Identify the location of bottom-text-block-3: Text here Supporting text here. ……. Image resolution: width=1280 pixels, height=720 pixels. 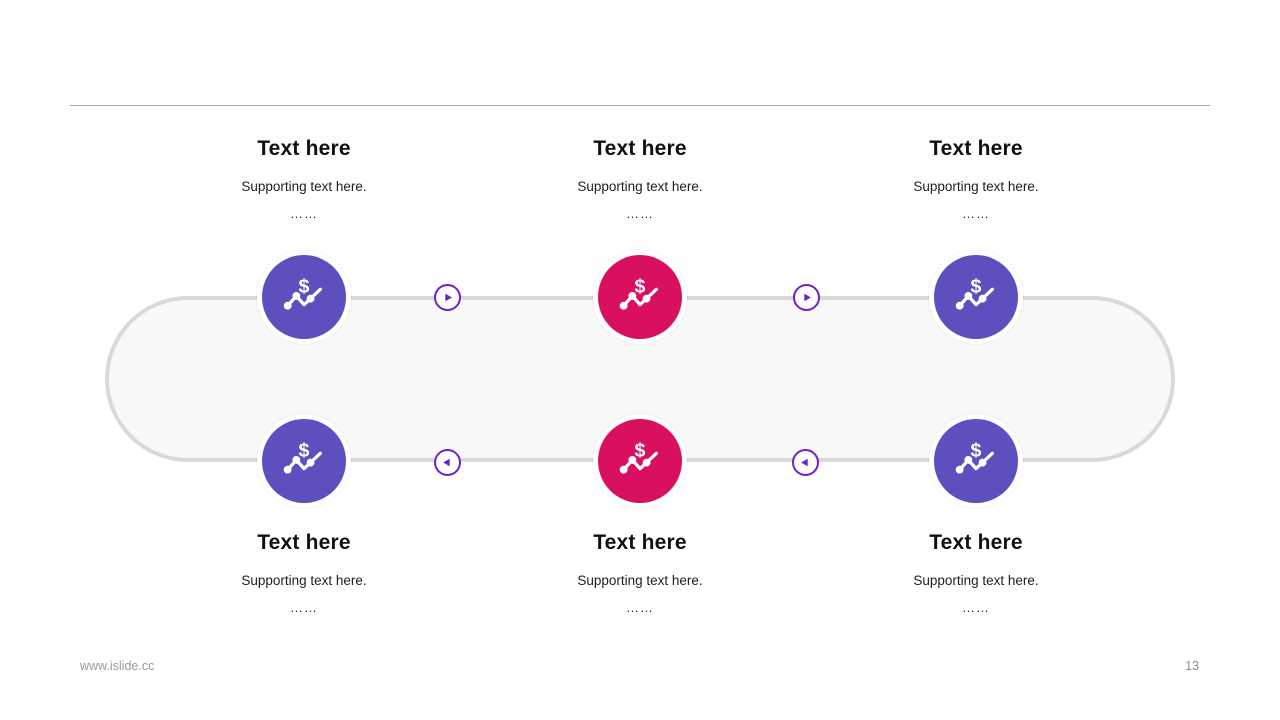
(976, 572).